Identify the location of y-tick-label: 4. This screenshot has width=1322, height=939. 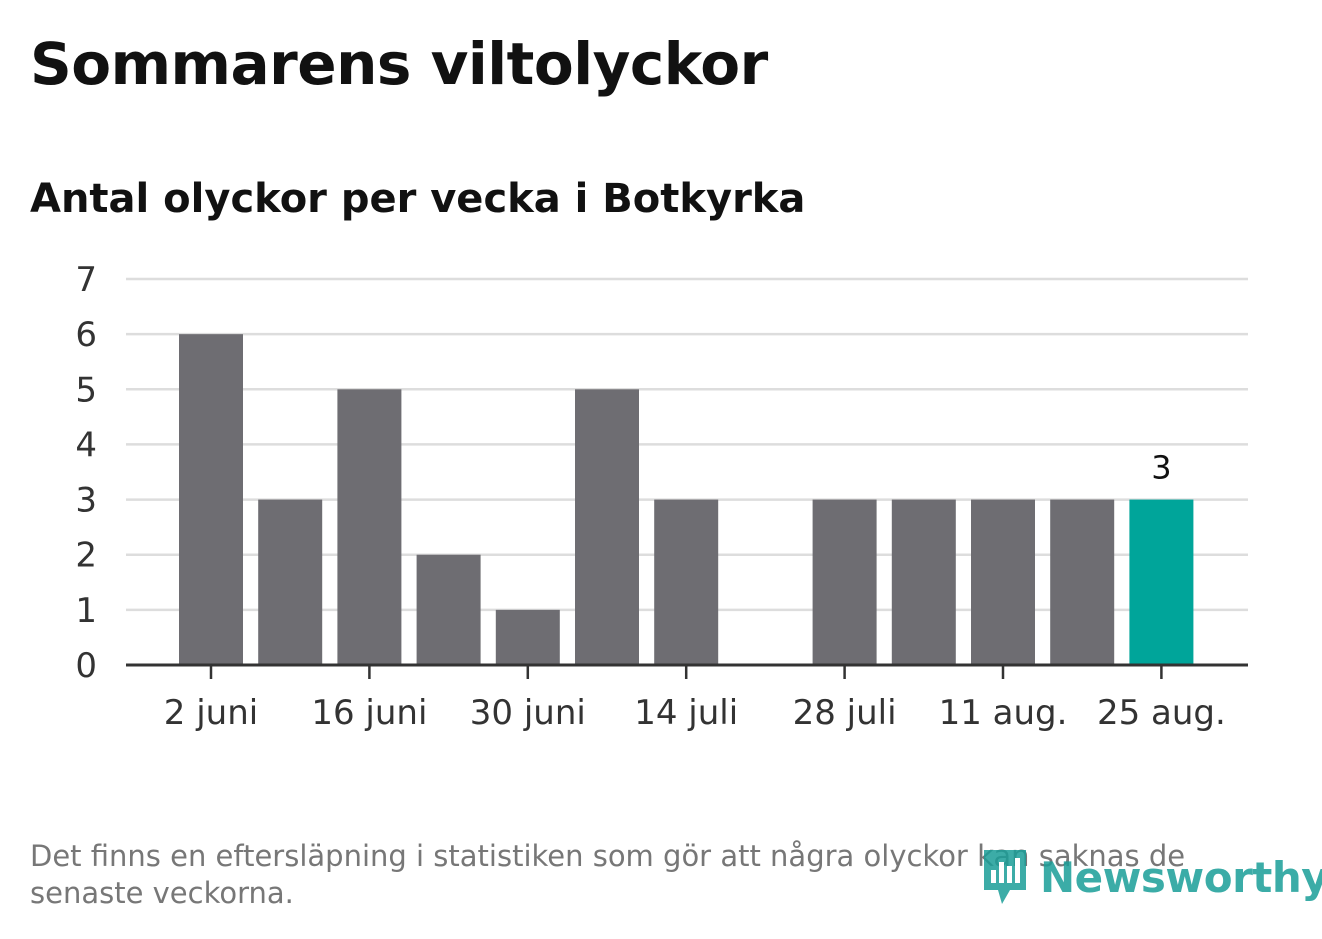
(86, 445).